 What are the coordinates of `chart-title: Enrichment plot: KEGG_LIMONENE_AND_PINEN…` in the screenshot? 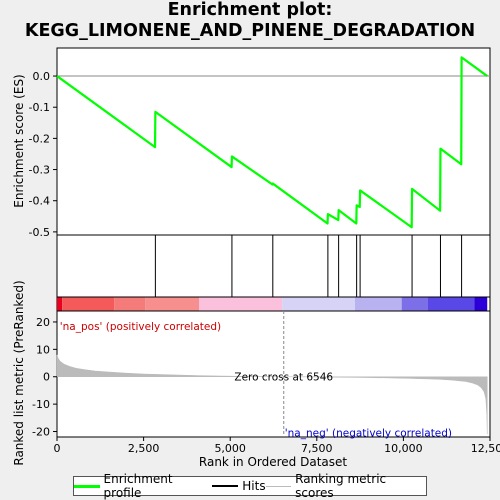 It's located at (250, 21).